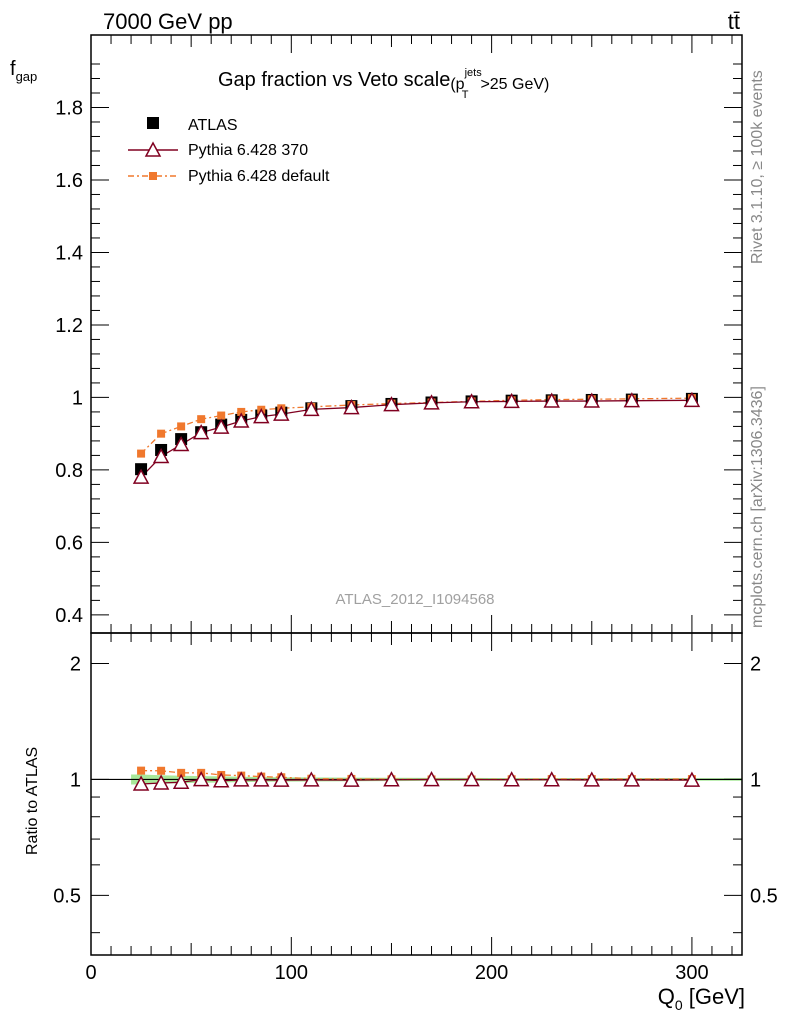 The width and height of the screenshot is (786, 1024). I want to click on legend-pythia-default-marker, so click(153, 176).